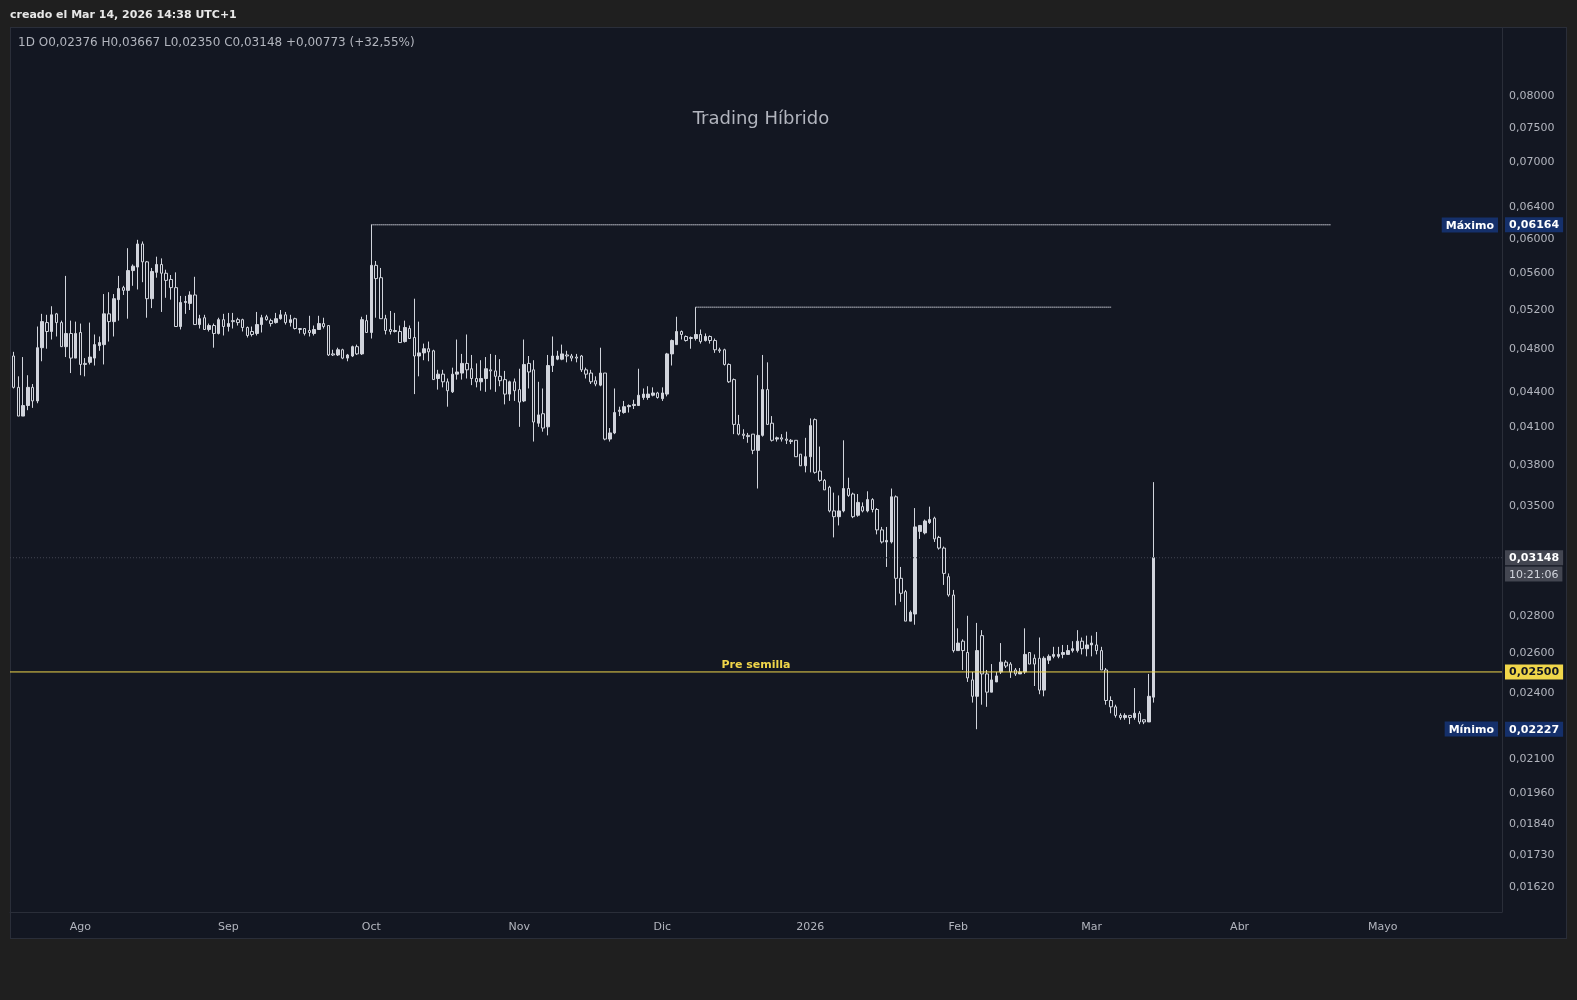  I want to click on text: Trading Híbrido, so click(760, 117).